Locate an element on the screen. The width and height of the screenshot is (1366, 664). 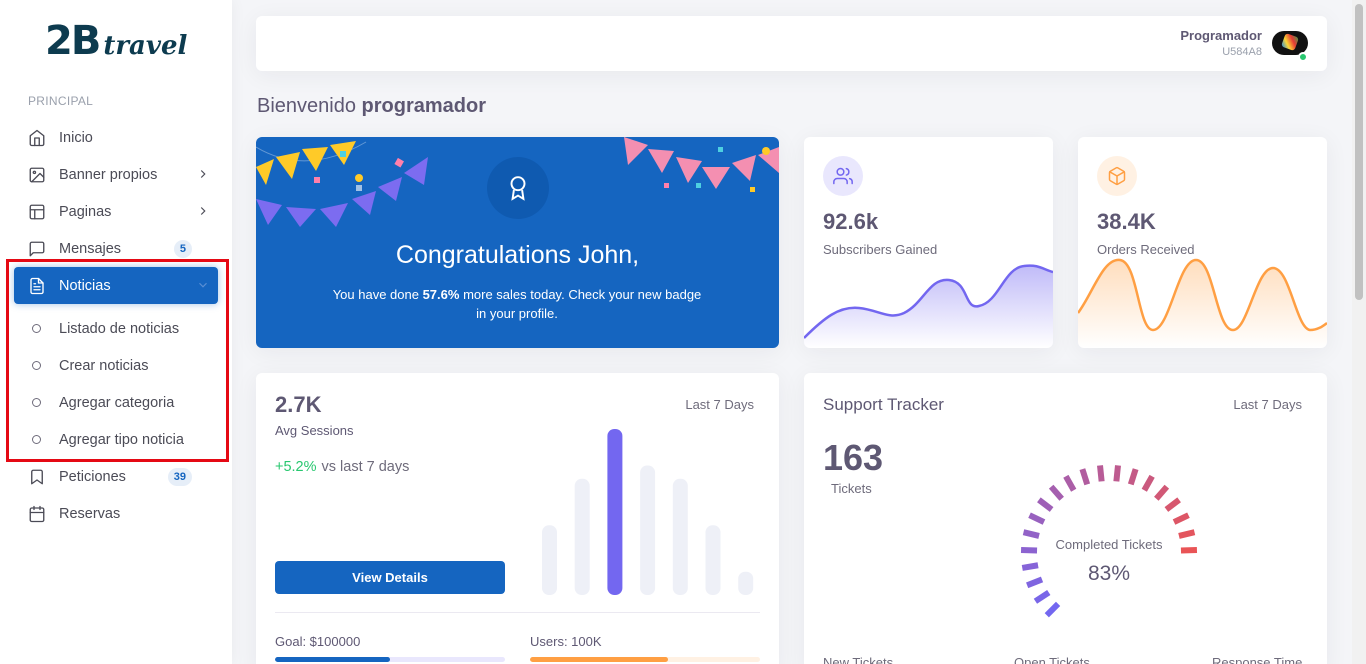
file-text-icon is located at coordinates (37, 286).